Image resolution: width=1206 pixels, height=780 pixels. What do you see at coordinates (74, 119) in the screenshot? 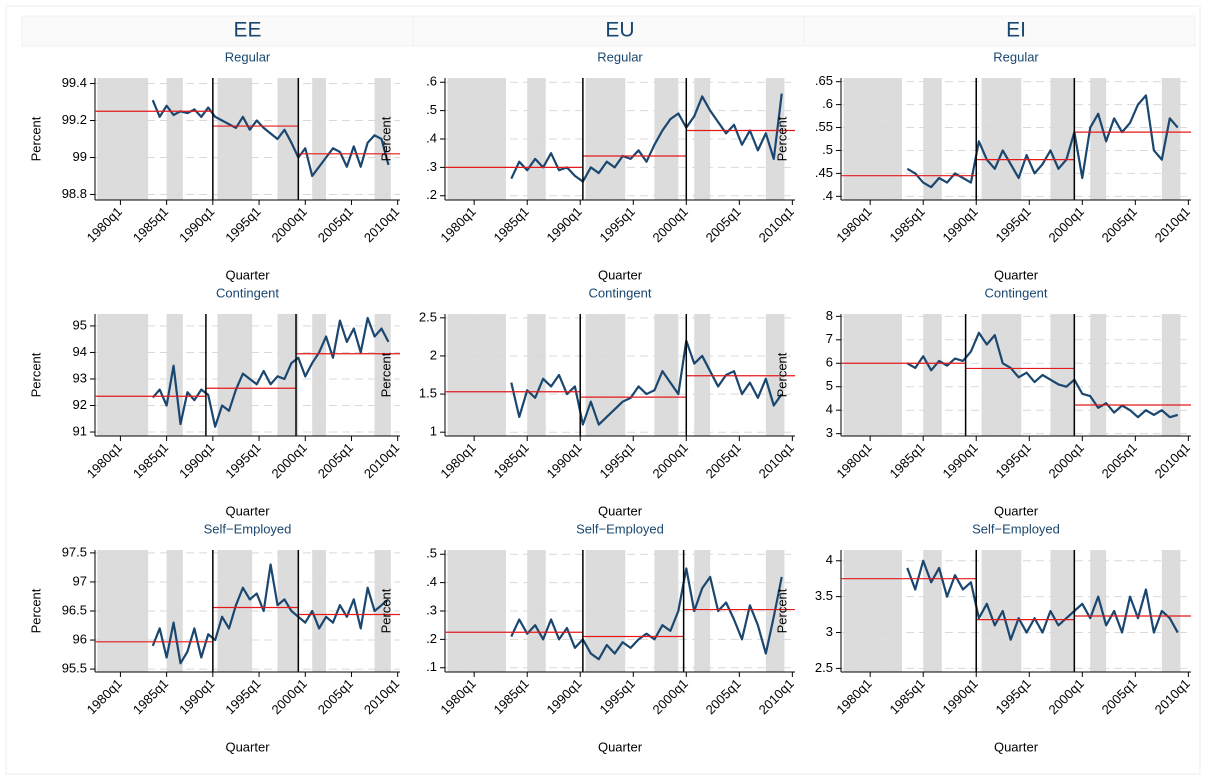
I see `y-tick-label: 99.2` at bounding box center [74, 119].